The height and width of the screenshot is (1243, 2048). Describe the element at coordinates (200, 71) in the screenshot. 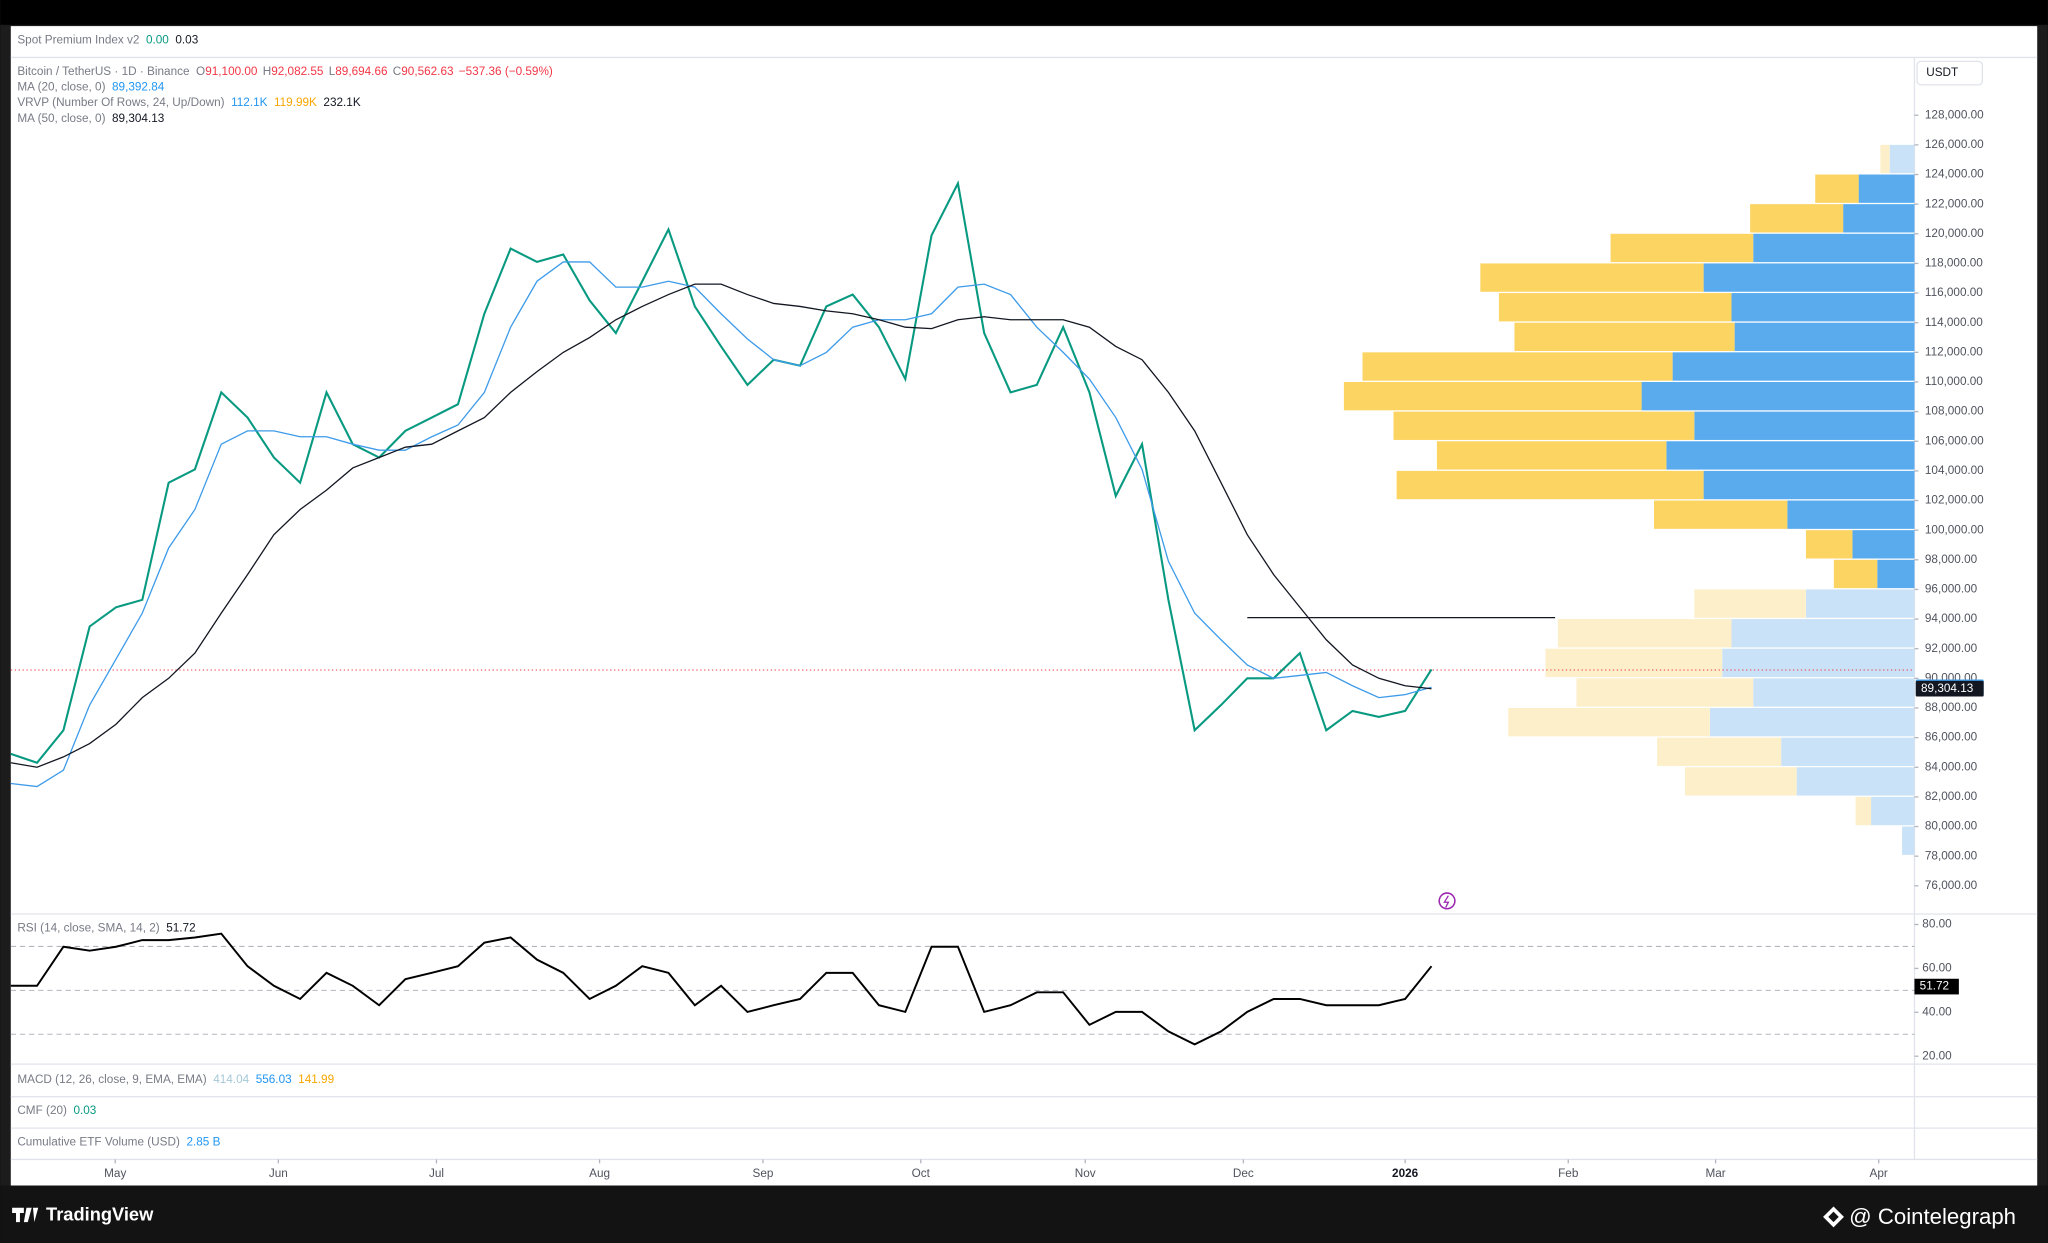

I see `ohlc-key: O` at that location.